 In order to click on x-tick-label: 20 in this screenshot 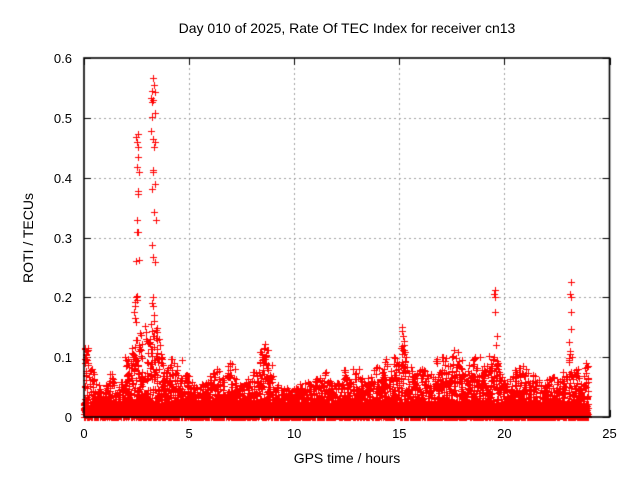, I will do `click(504, 433)`.